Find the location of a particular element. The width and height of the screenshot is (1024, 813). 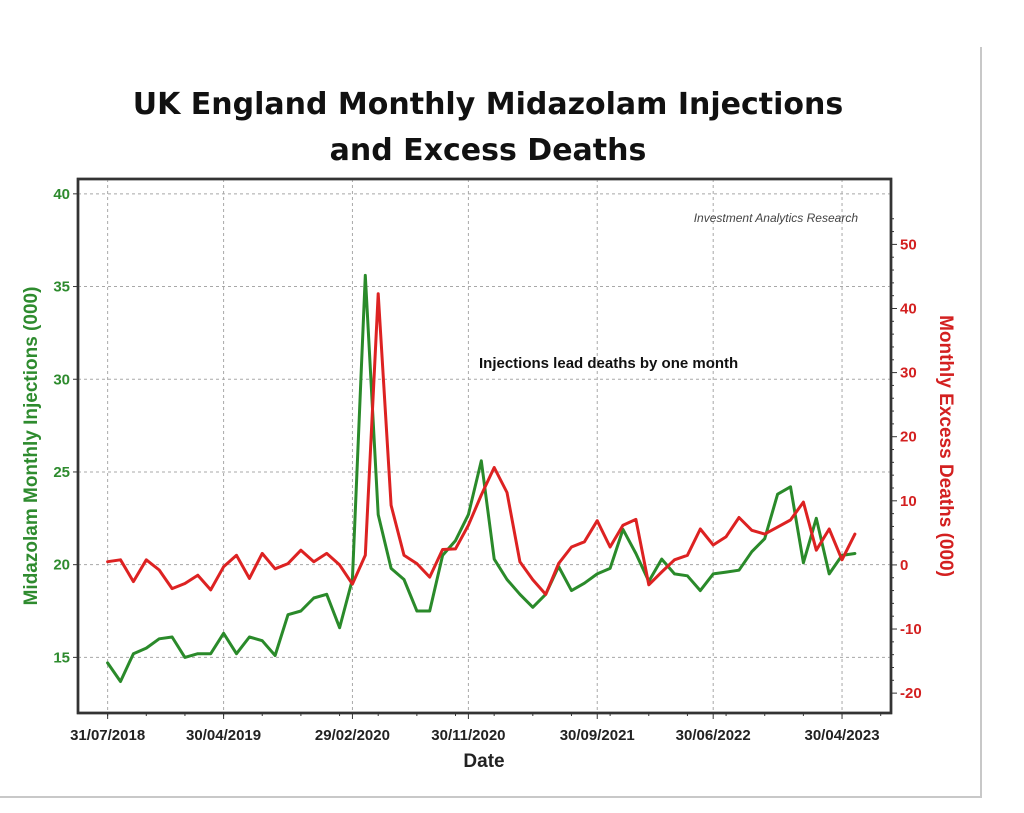

y-axis-title-right: Monthly Excess Deaths (000) is located at coordinates (945, 446).